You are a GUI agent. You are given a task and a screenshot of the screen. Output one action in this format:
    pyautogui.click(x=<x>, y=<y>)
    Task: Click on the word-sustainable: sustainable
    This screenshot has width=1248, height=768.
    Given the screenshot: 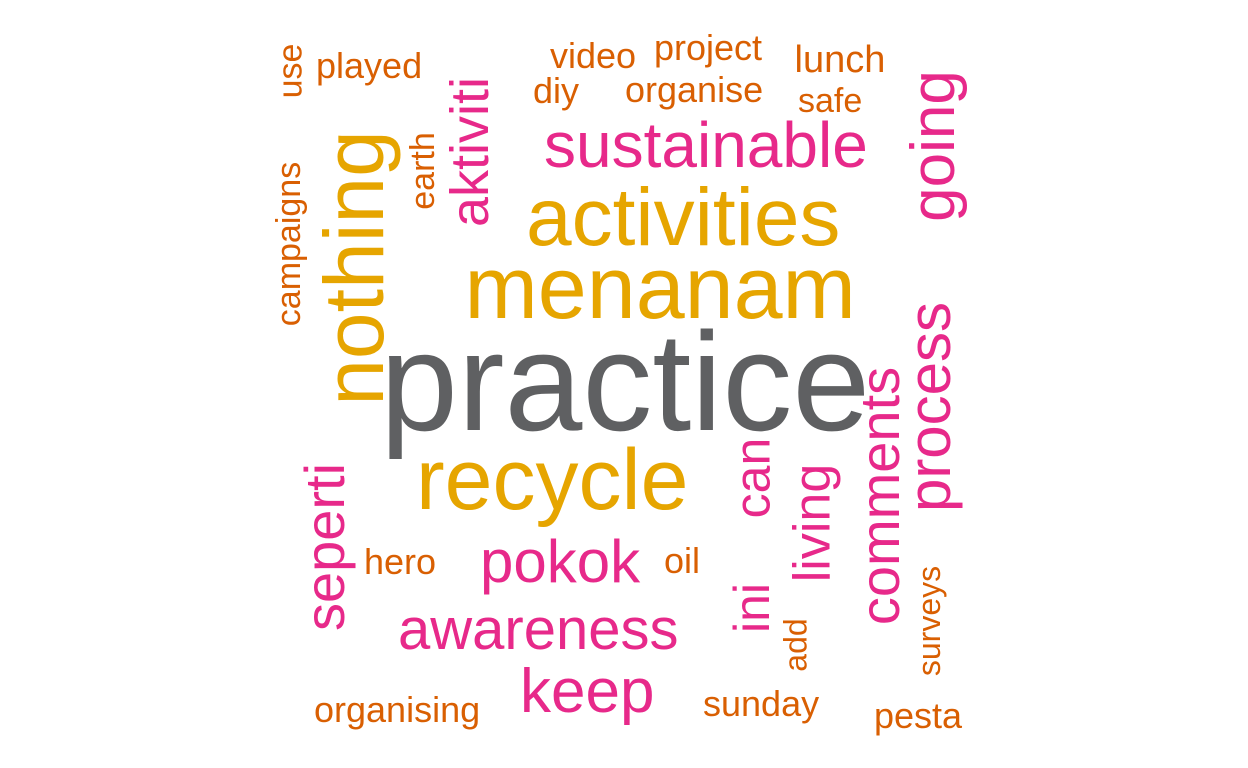 What is the action you would take?
    pyautogui.click(x=706, y=145)
    